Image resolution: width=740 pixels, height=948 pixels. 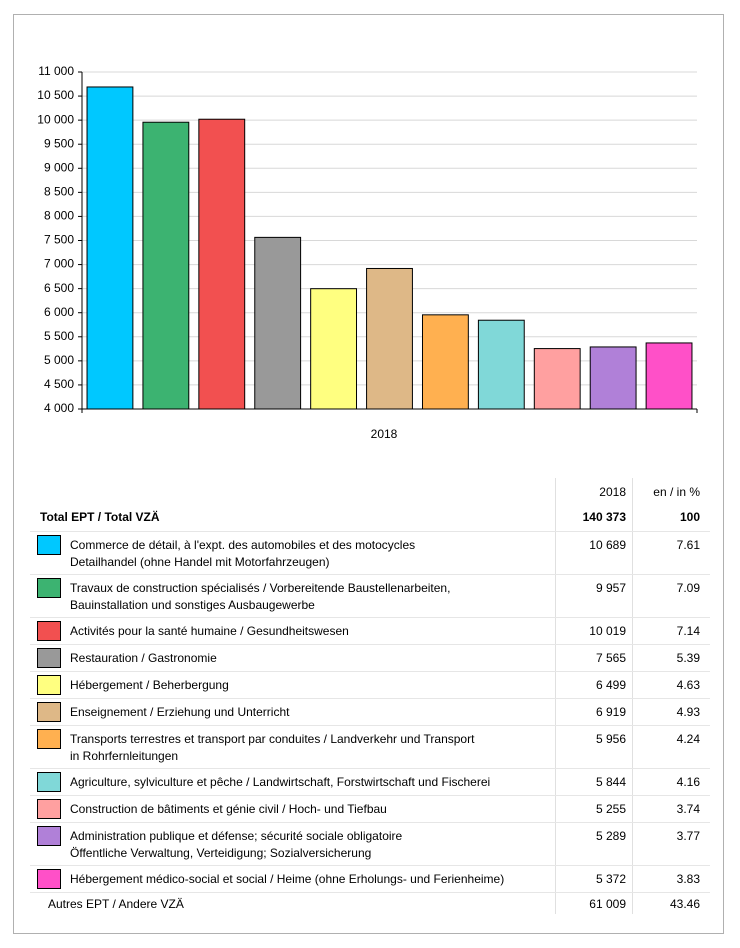 I want to click on other-label: Autres EPT / Andere VZÄ, so click(x=116, y=904).